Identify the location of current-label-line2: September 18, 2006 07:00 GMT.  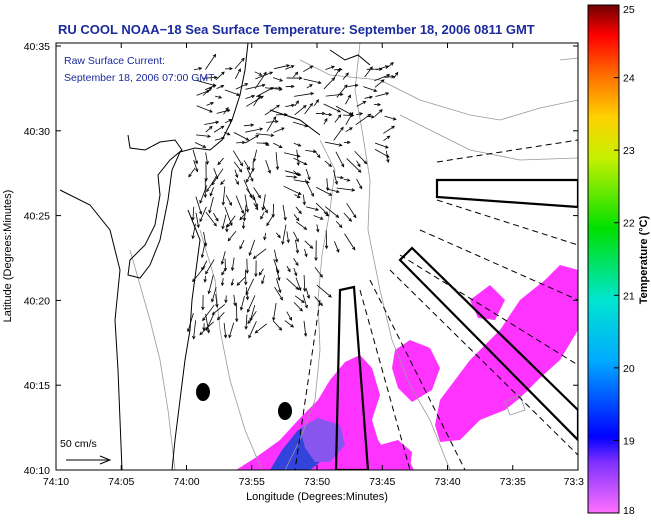
(139, 78).